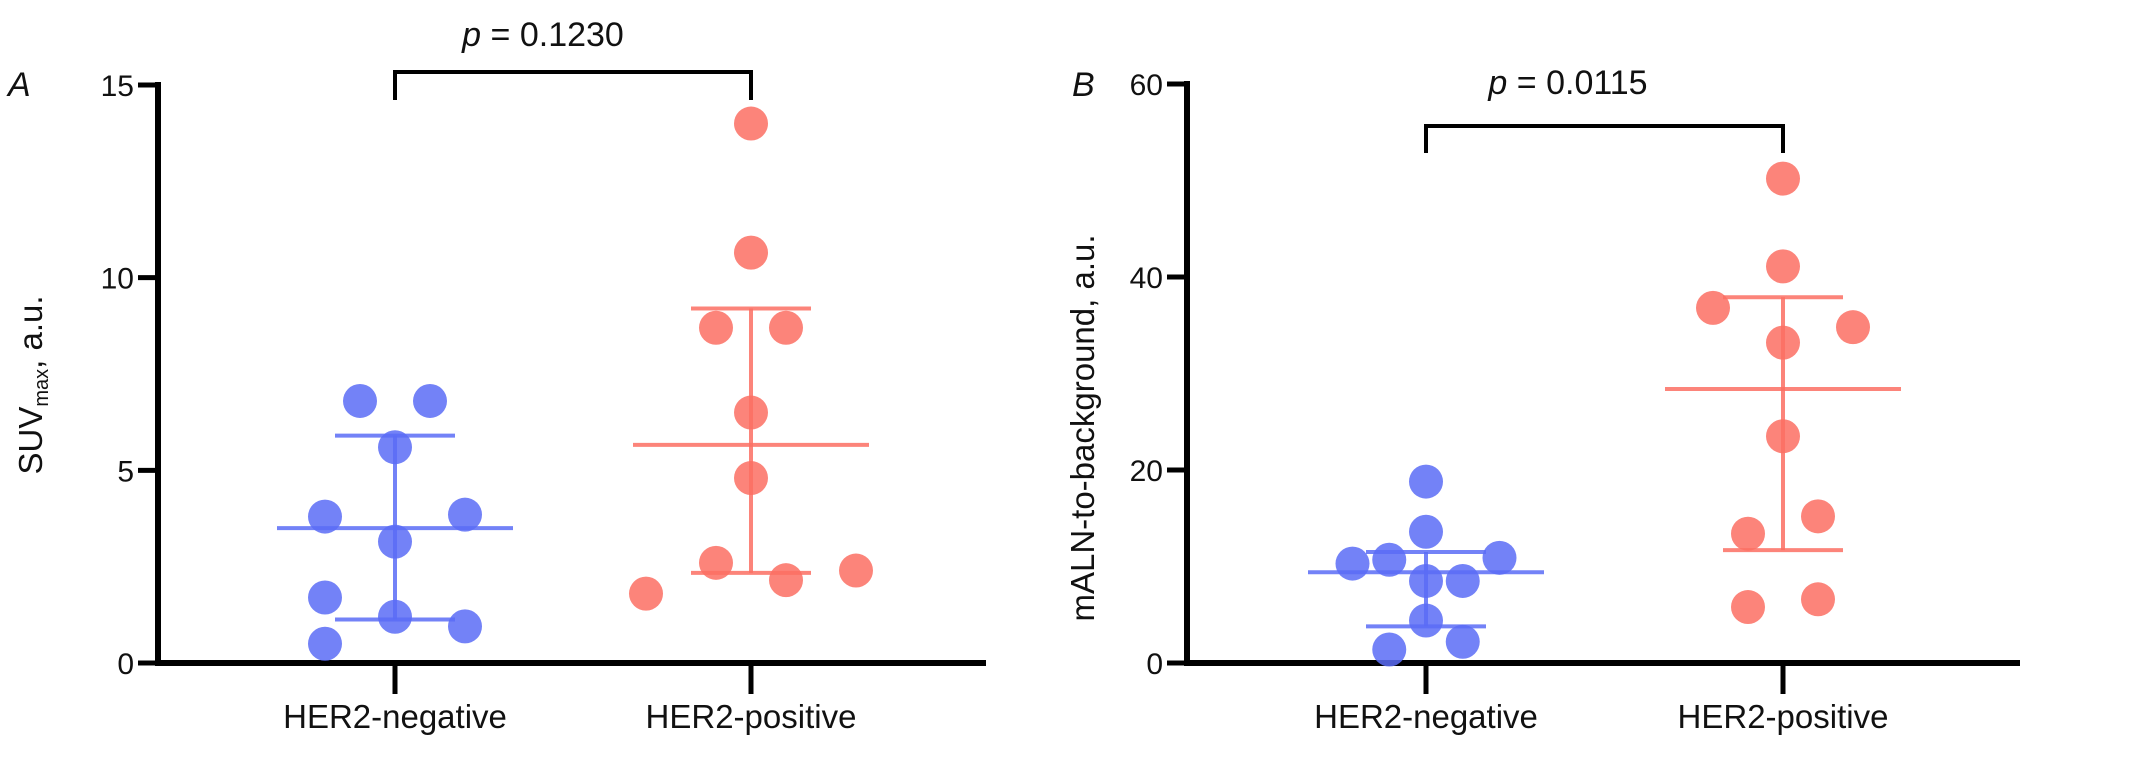 This screenshot has height=760, width=2131. I want to click on panel-a-significance-bracket, so click(573, 85).